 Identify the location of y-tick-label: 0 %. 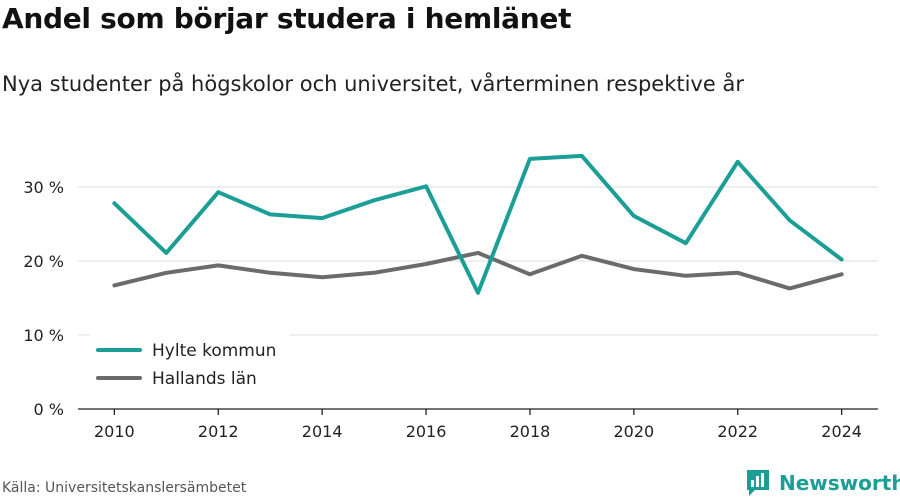
(49, 409).